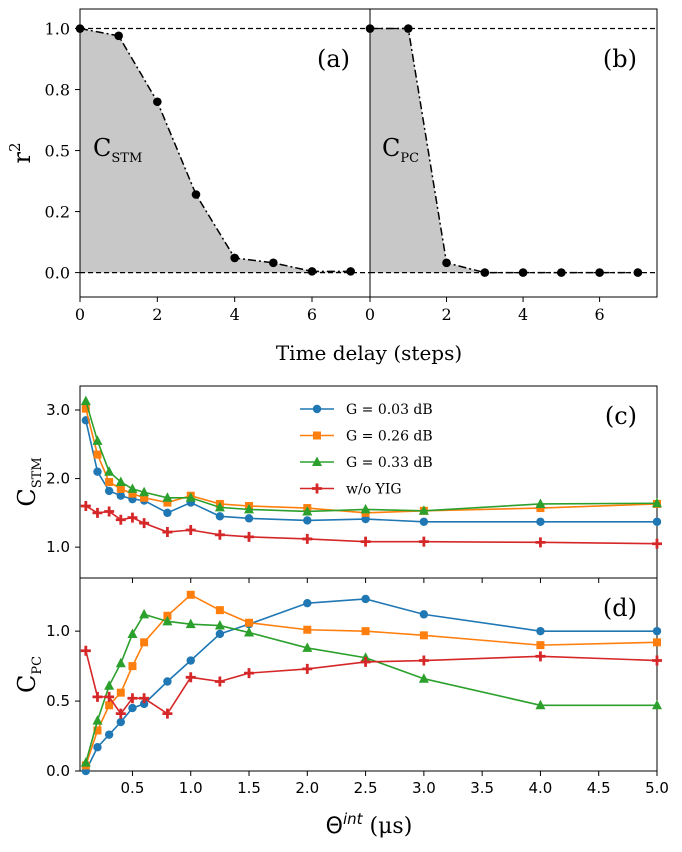 The width and height of the screenshot is (682, 852). I want to click on legend-marker, so click(317, 435).